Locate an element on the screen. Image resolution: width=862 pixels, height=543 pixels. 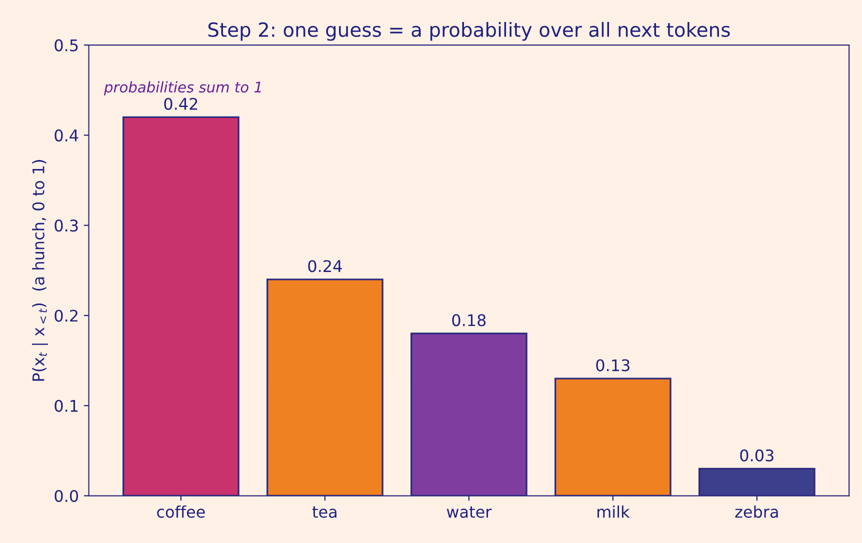
x-tick-label: milk is located at coordinates (614, 511).